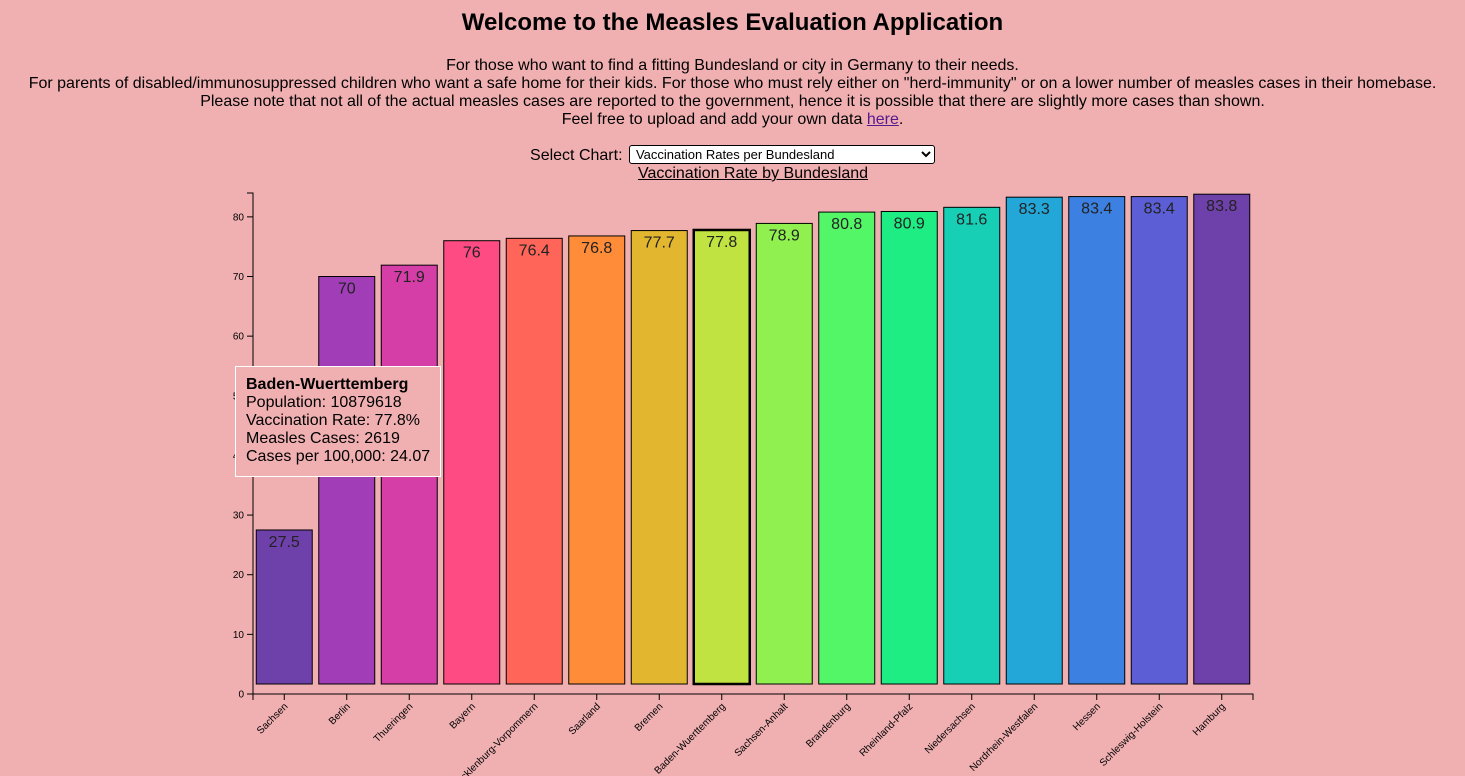  I want to click on x-tick-label: Berlin, so click(340, 714).